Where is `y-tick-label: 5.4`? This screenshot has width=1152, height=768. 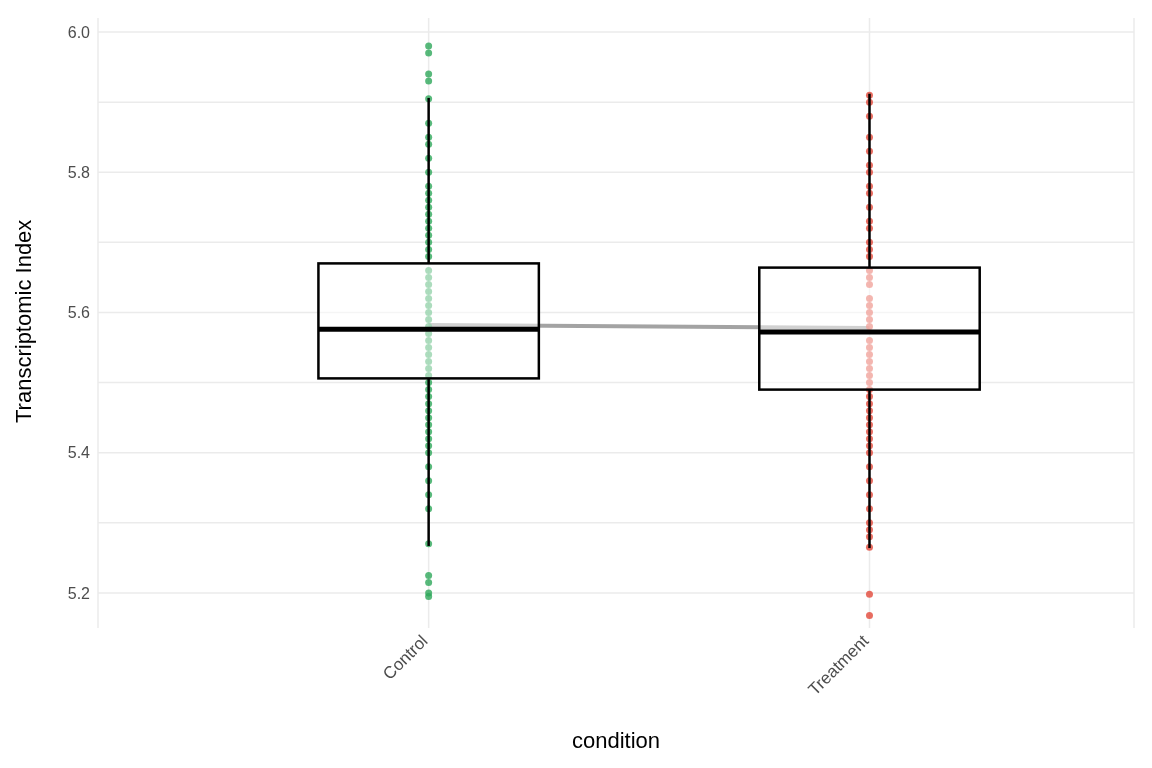
y-tick-label: 5.4 is located at coordinates (79, 453).